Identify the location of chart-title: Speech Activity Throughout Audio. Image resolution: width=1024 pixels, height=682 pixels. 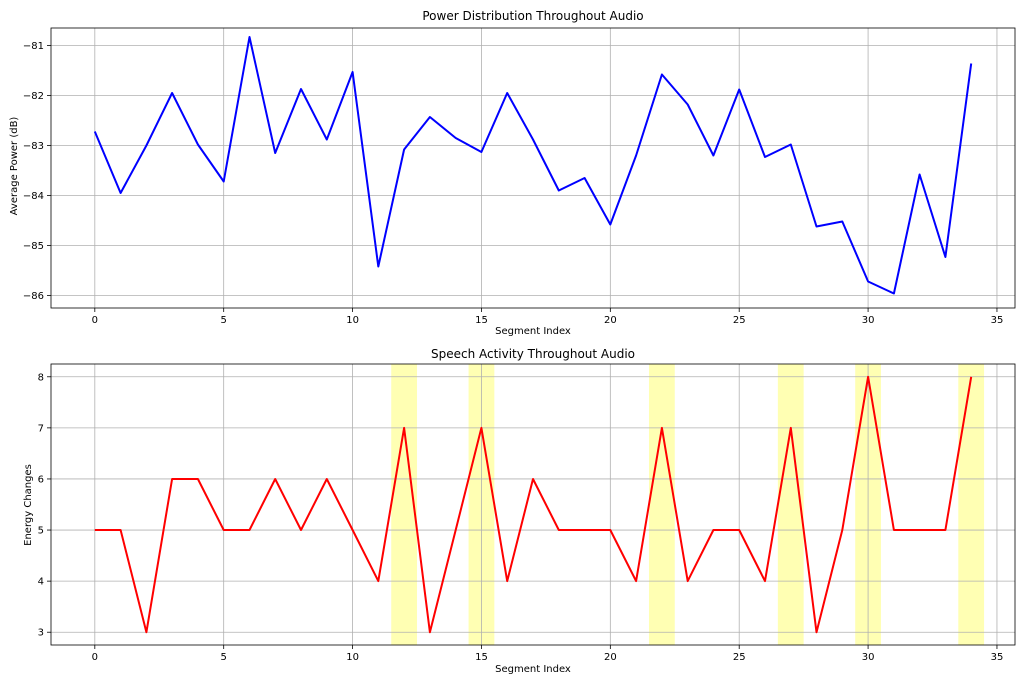
(533, 354).